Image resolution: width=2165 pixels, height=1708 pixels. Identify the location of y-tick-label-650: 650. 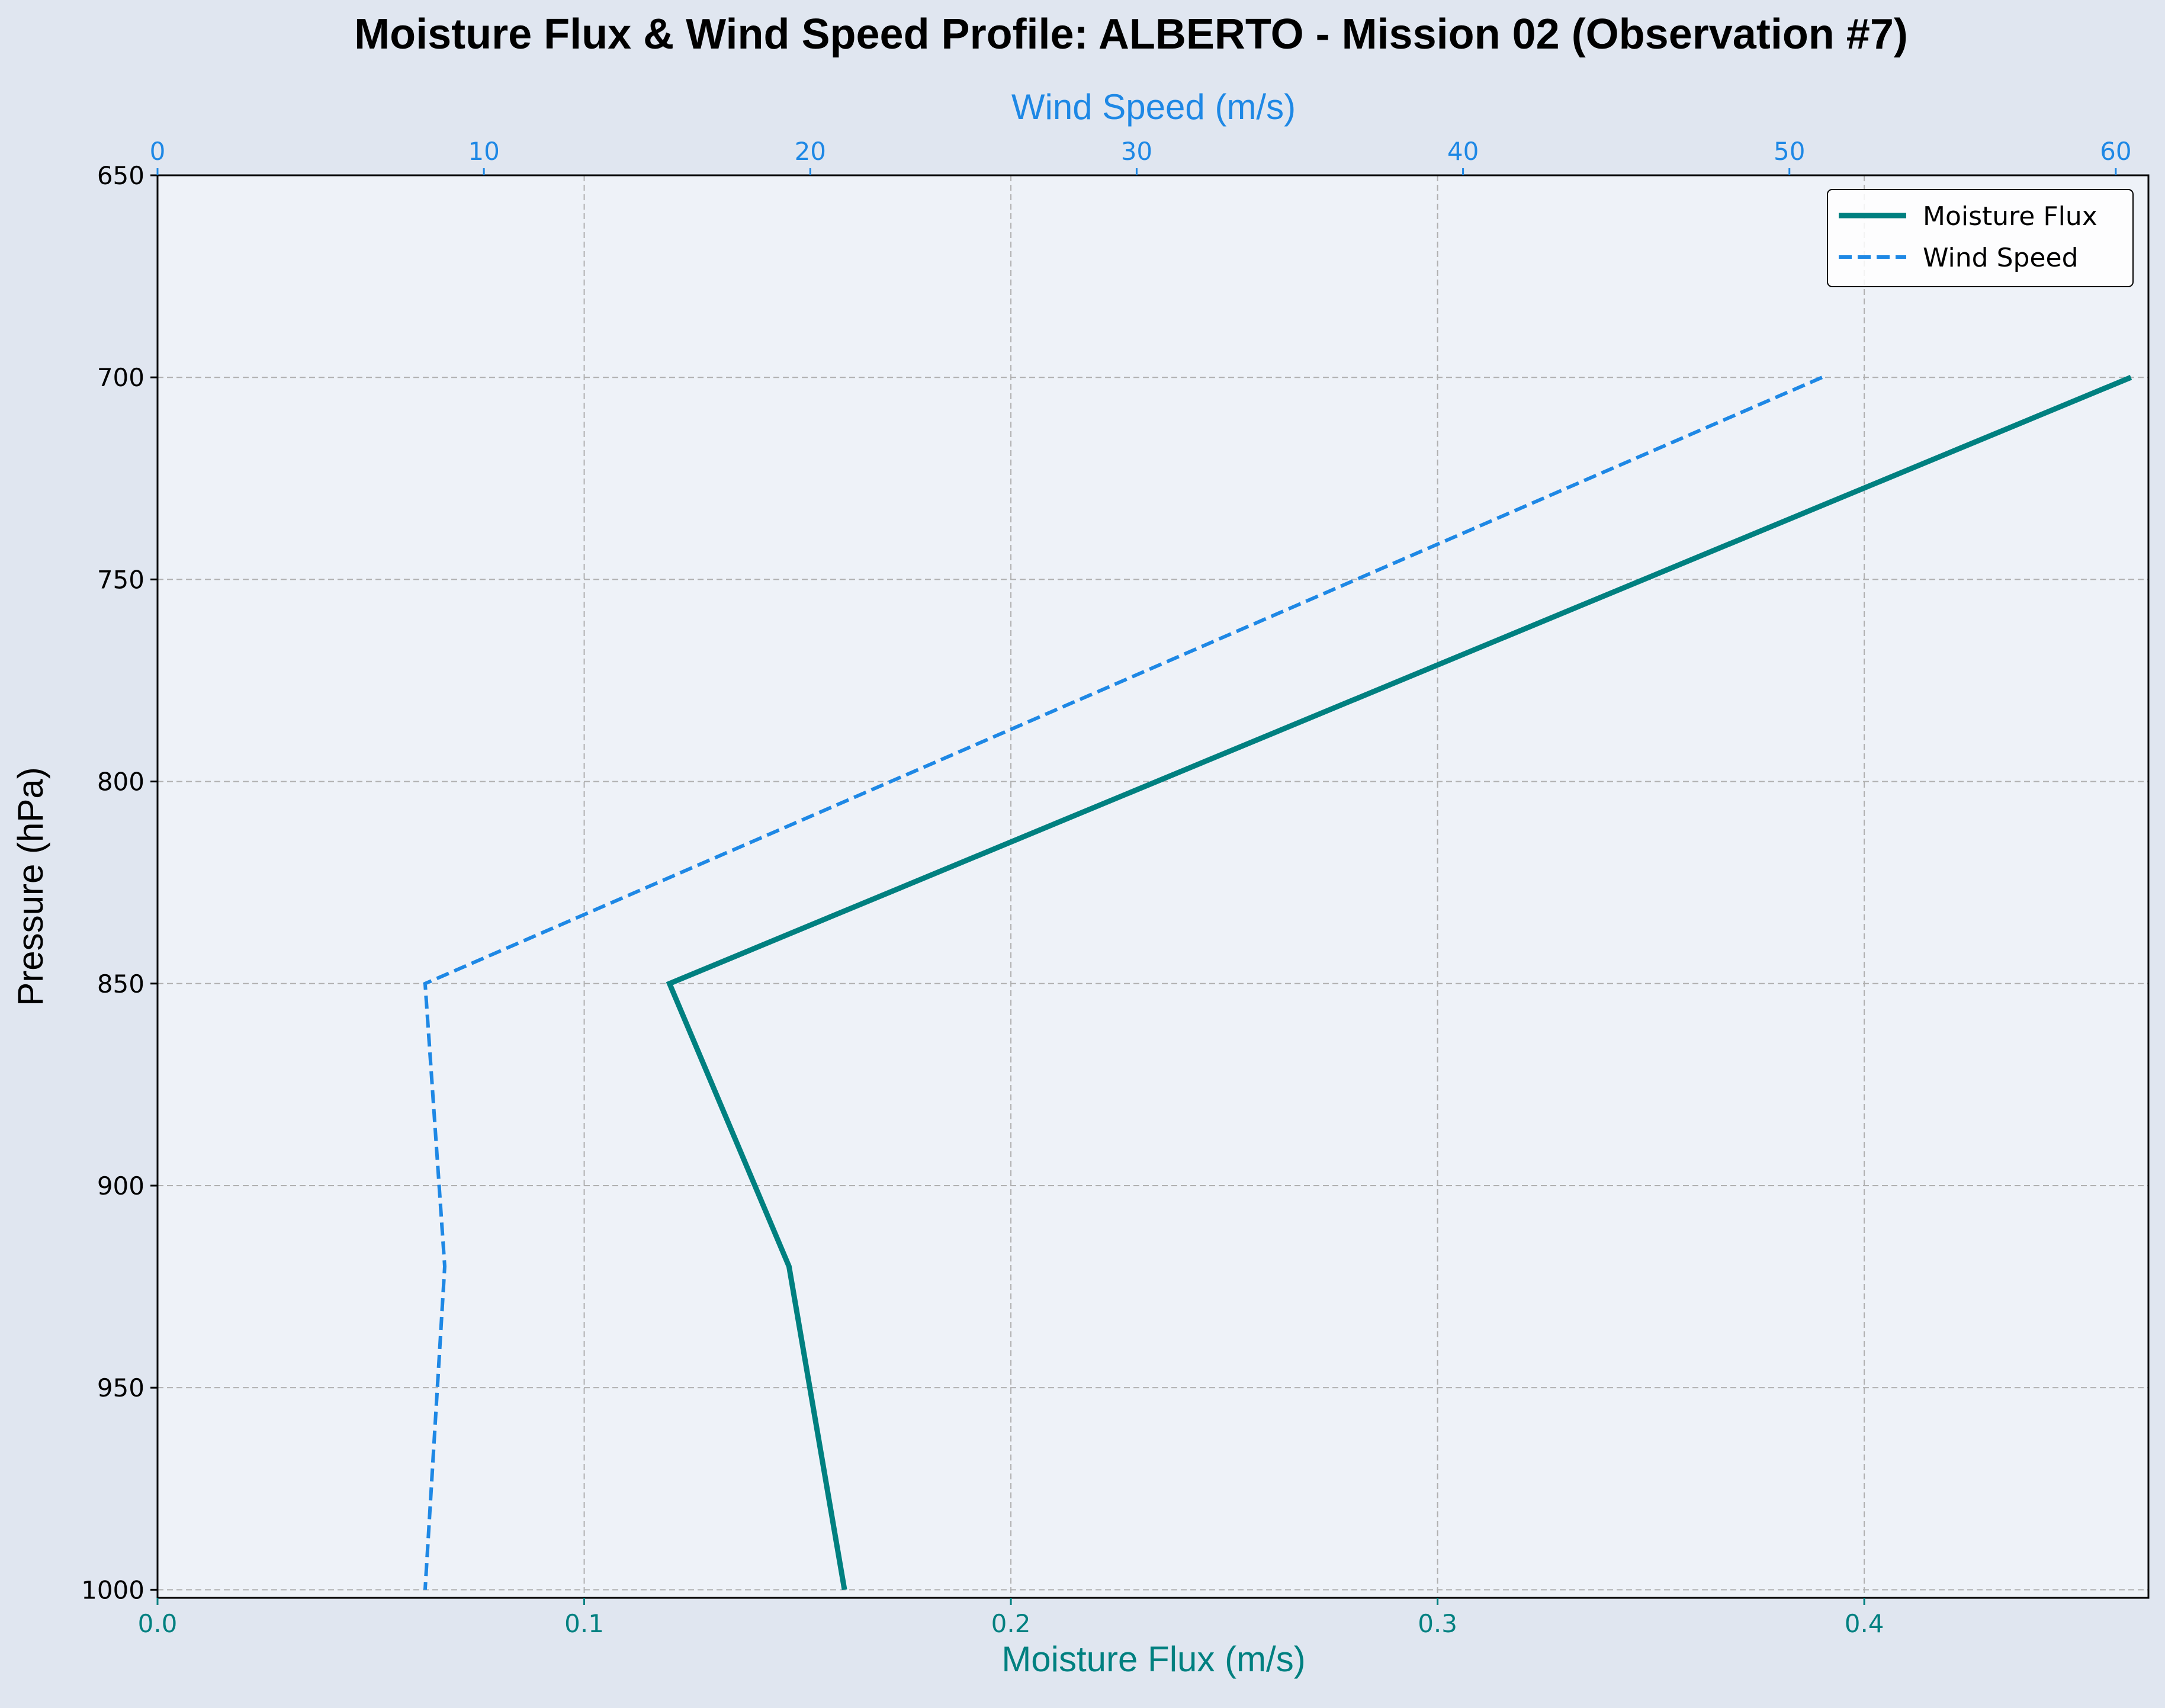
(121, 175).